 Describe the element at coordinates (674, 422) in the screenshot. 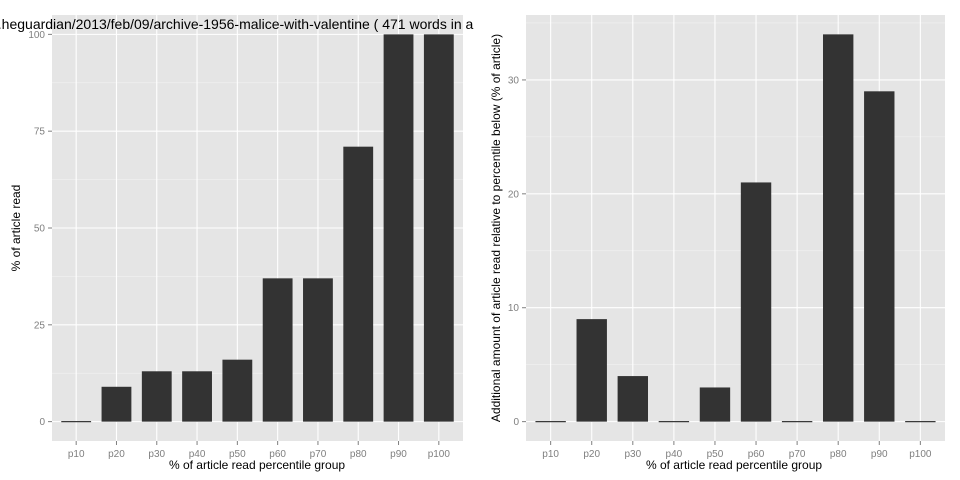

I see `right-bar-p40` at that location.